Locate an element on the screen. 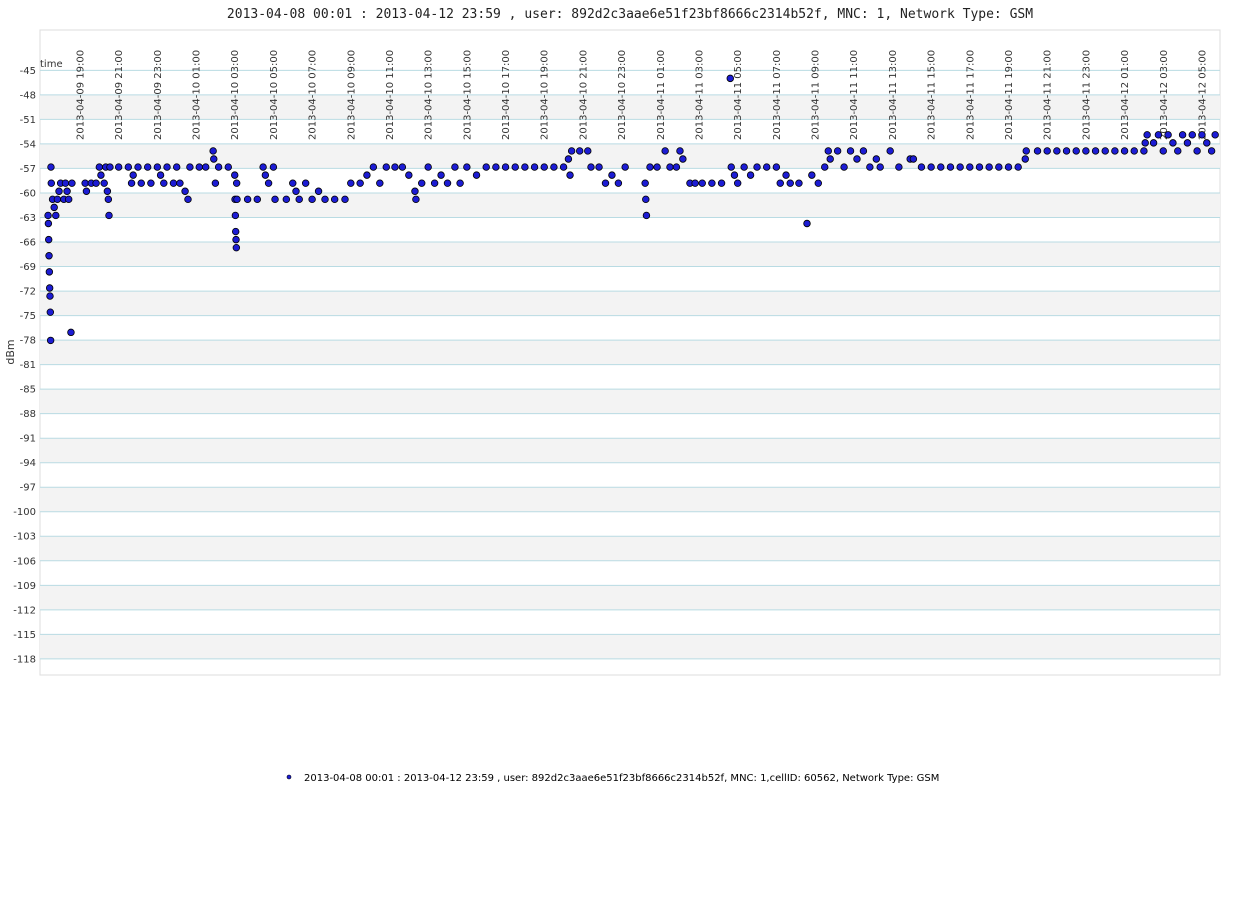  x-tick-label: 2013-04-09 21:00 is located at coordinates (119, 95).